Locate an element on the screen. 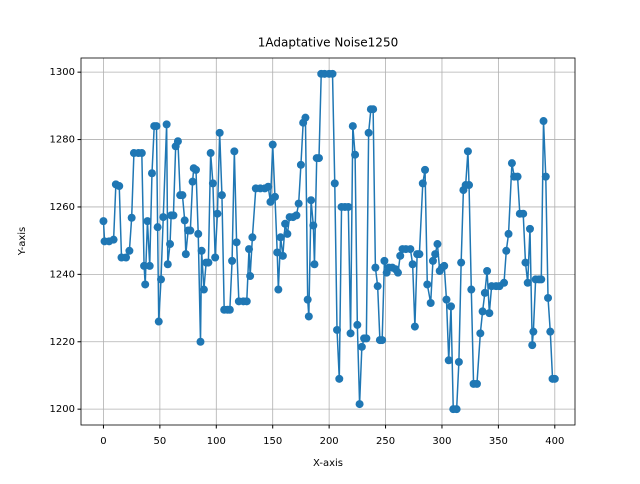  x-tick-label: 400 is located at coordinates (554, 441).